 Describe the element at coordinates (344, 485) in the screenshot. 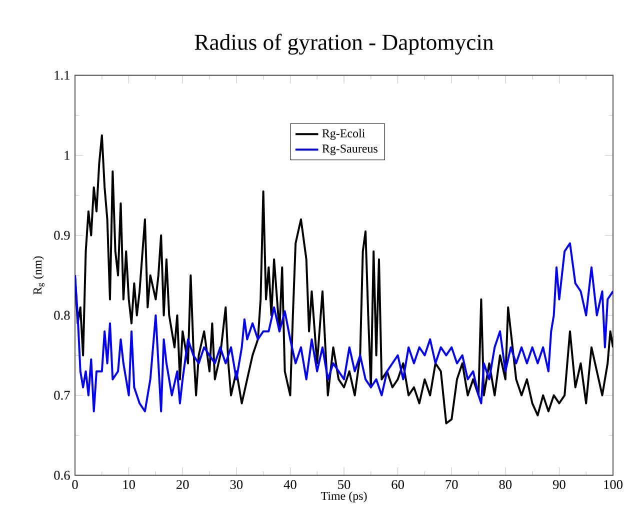

I see `x-tick-label: 50` at that location.